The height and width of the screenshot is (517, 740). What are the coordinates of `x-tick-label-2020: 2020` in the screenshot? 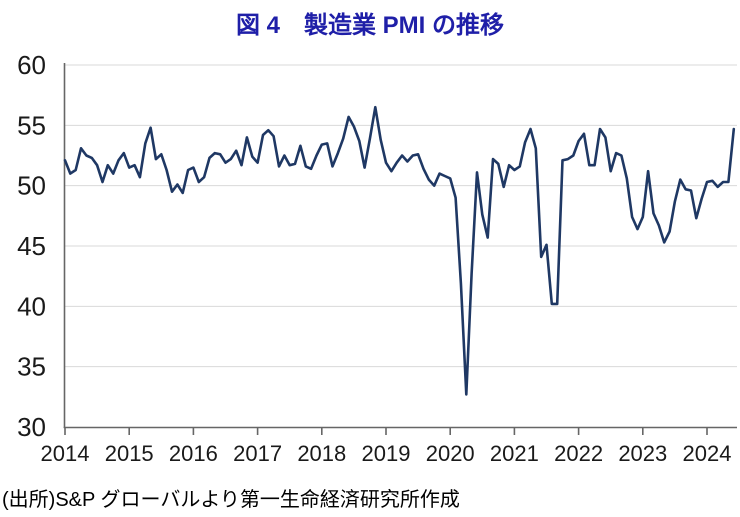 It's located at (450, 453).